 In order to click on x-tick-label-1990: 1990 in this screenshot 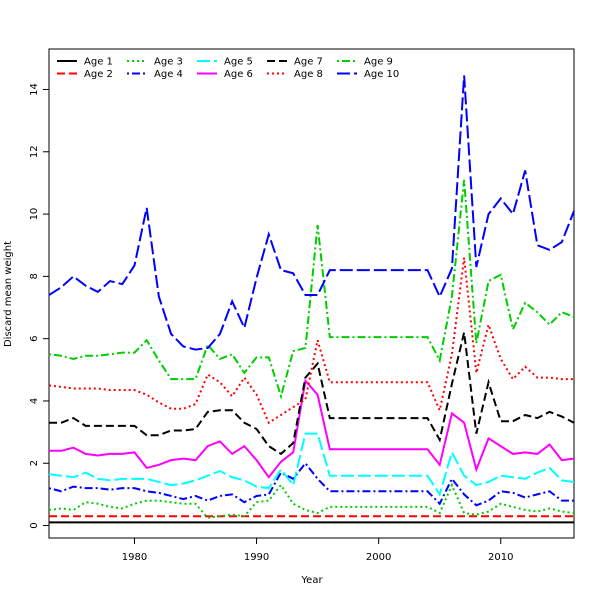, I will do `click(256, 557)`.